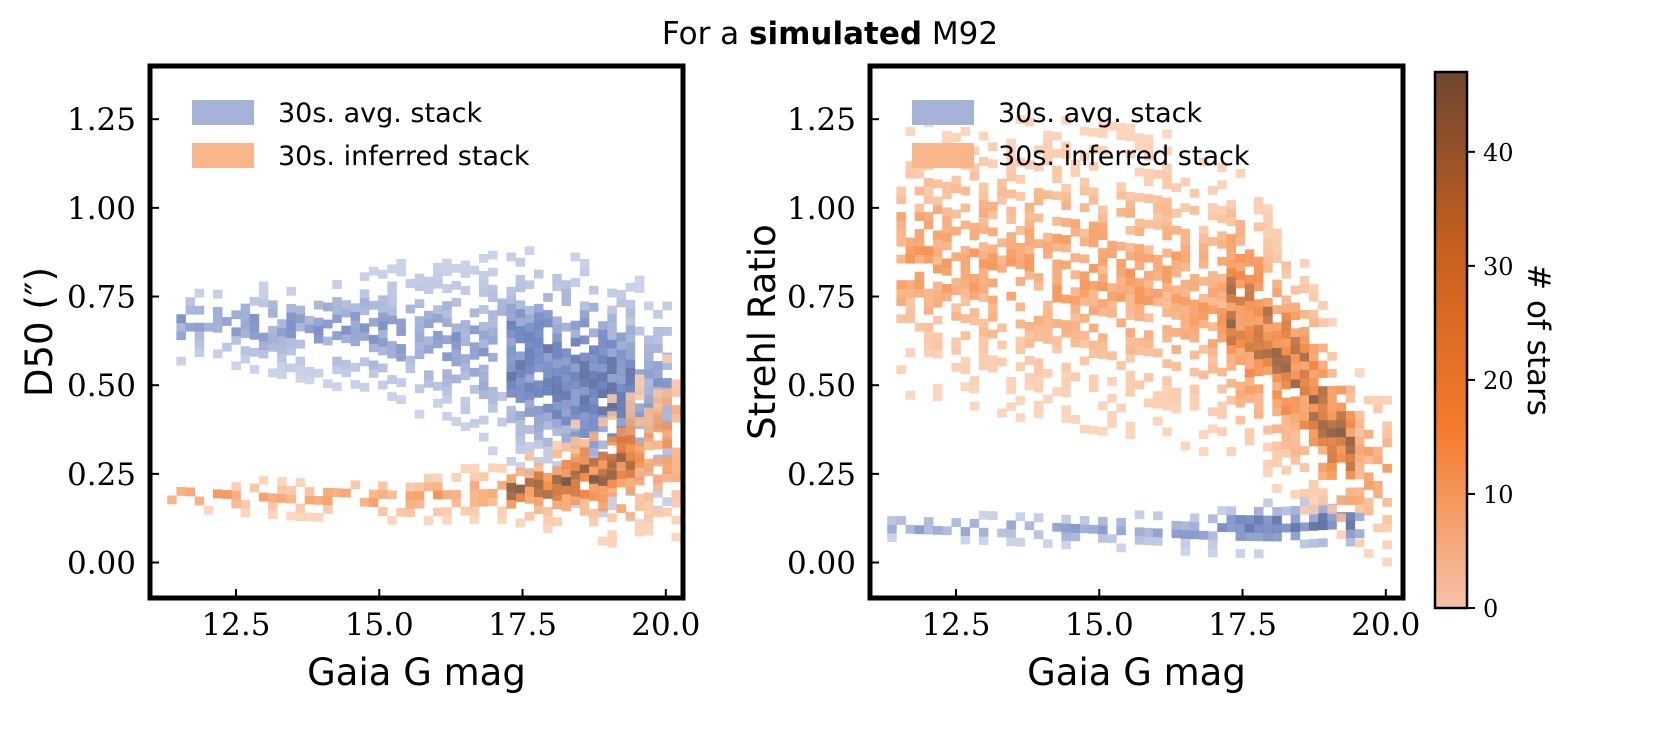  What do you see at coordinates (223, 155) in the screenshot?
I see `legend-swatch` at bounding box center [223, 155].